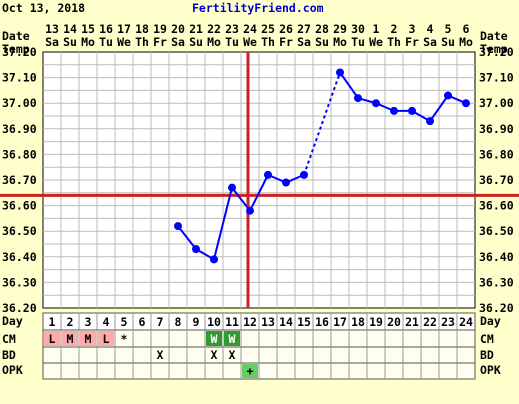  I want to click on y-tick-label-right: 36.80, so click(496, 154).